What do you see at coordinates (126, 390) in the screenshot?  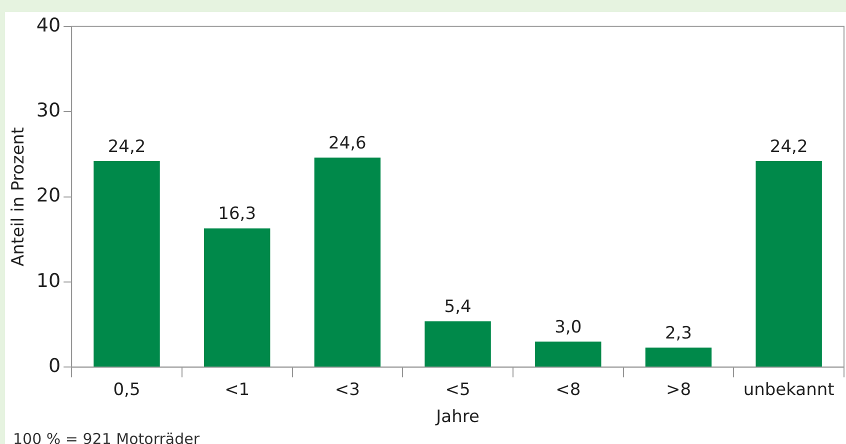 I see `x-tick-label: 0,5` at bounding box center [126, 390].